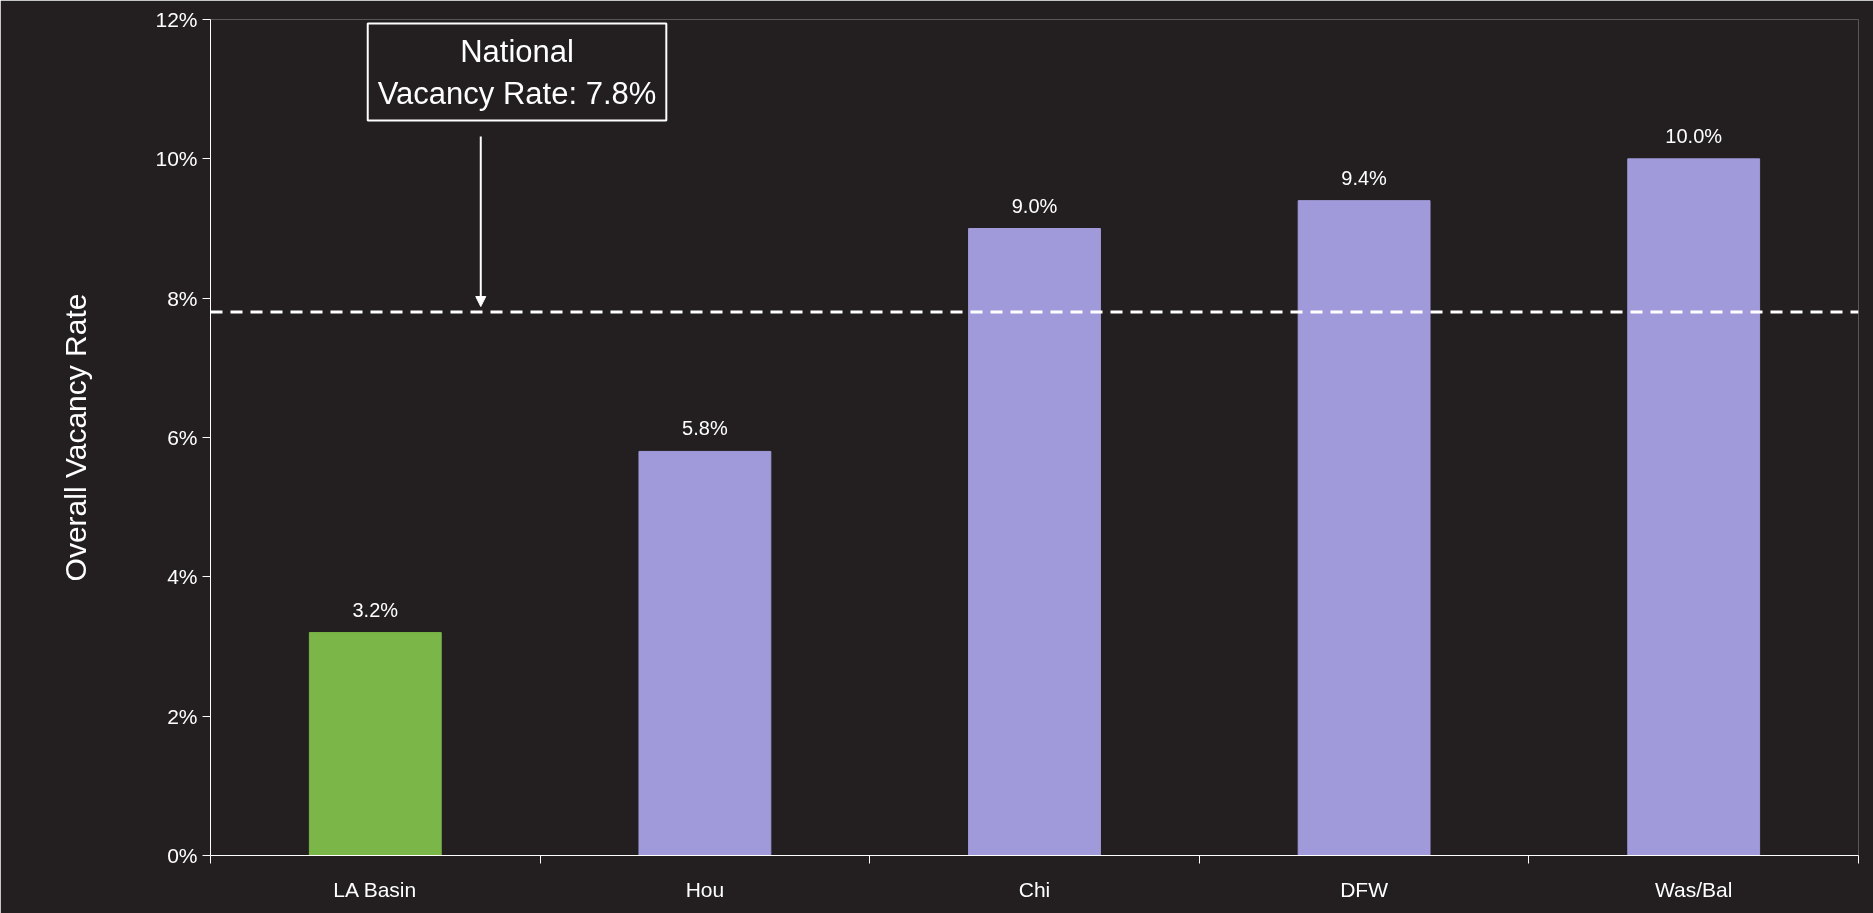 This screenshot has width=1873, height=913. What do you see at coordinates (176, 19) in the screenshot?
I see `y-tick-label: 12%` at bounding box center [176, 19].